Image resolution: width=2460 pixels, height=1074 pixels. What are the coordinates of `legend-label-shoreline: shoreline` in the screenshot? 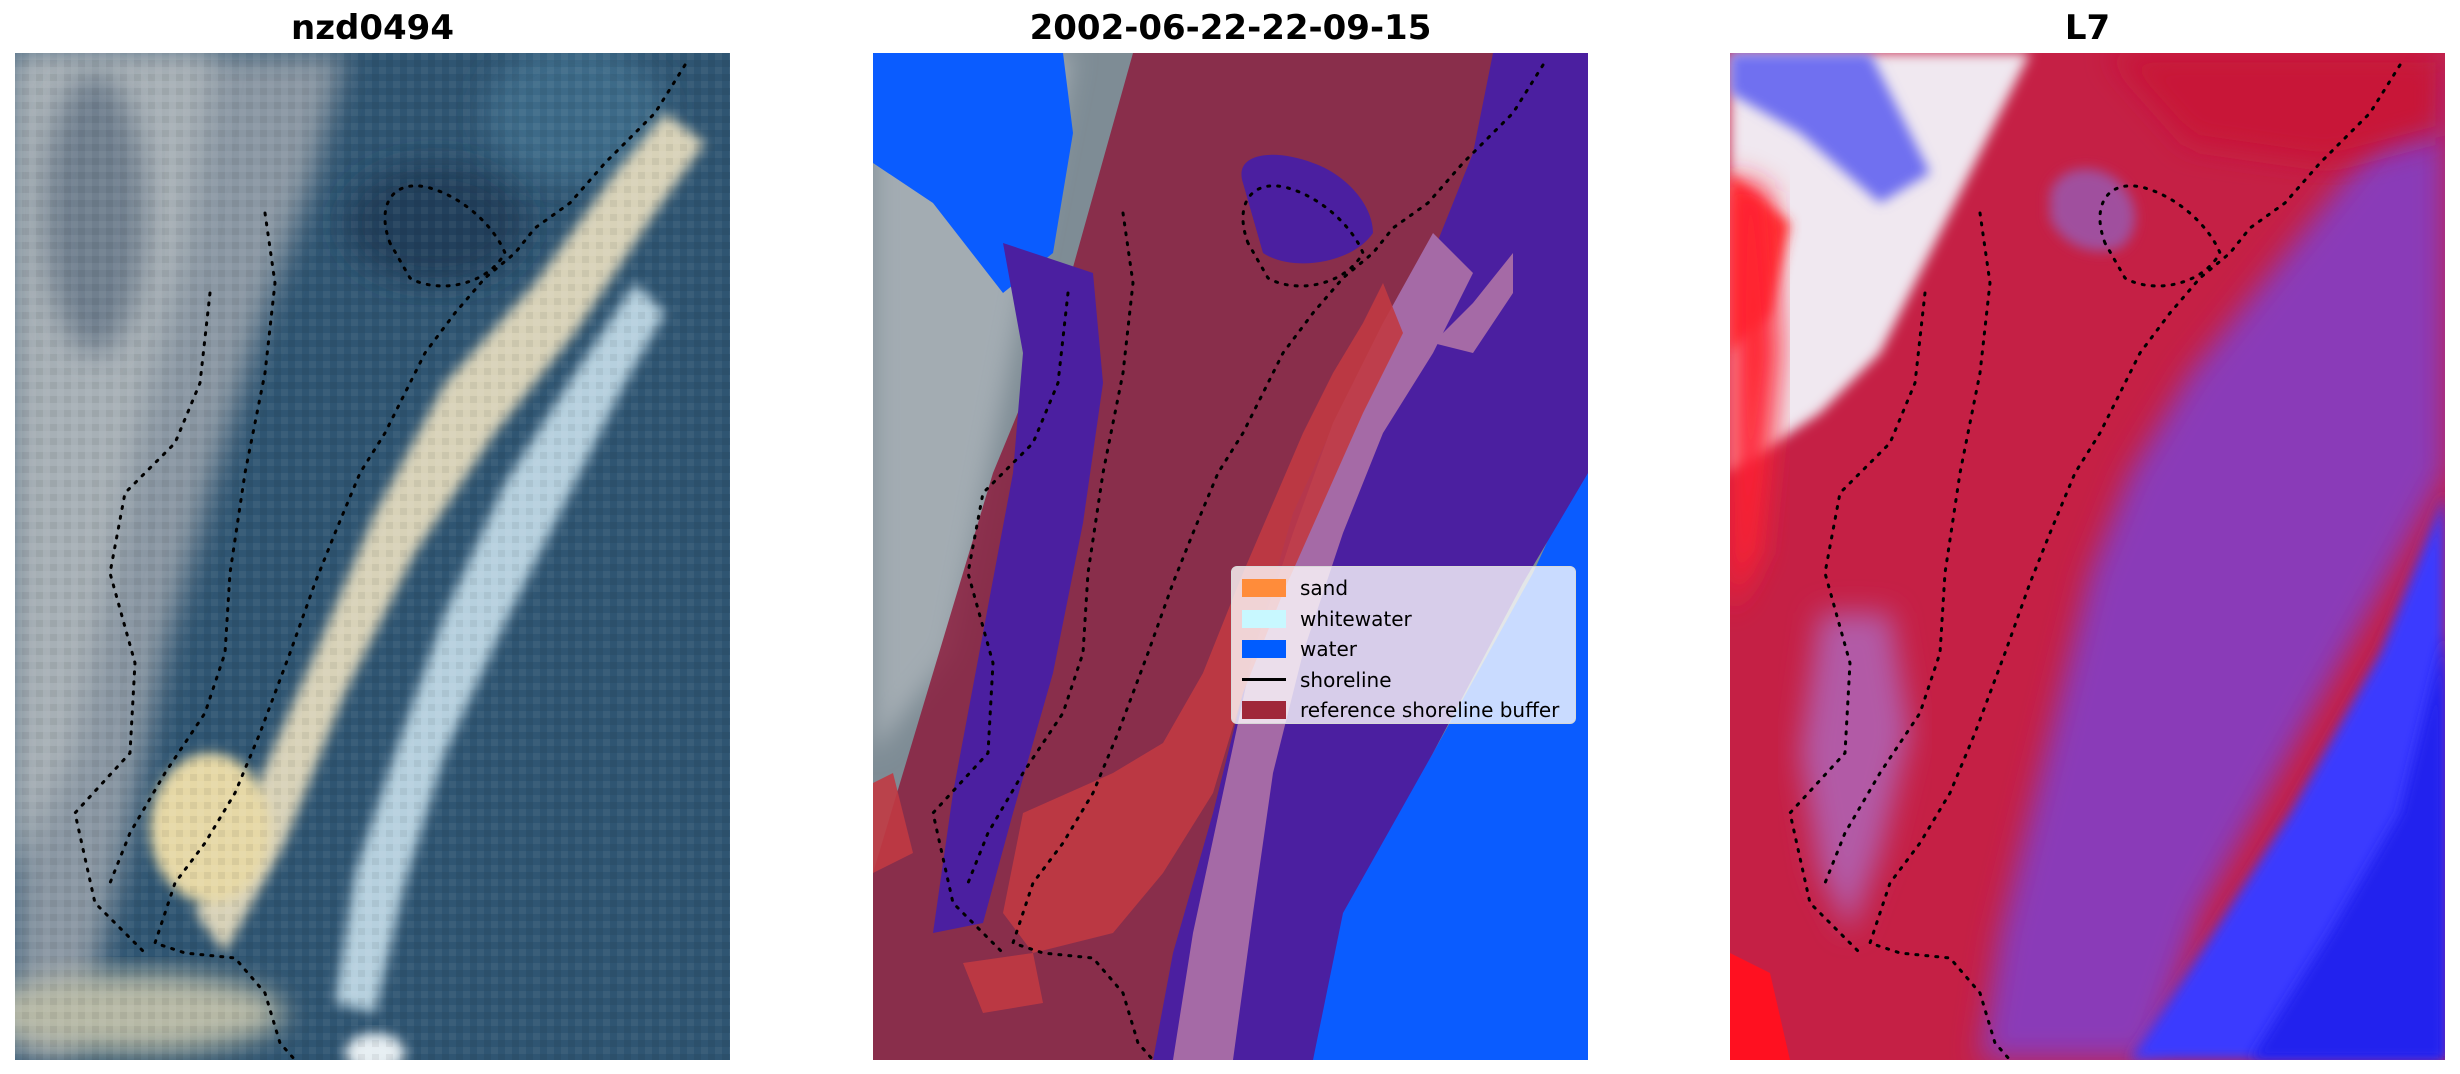 It's located at (1346, 679).